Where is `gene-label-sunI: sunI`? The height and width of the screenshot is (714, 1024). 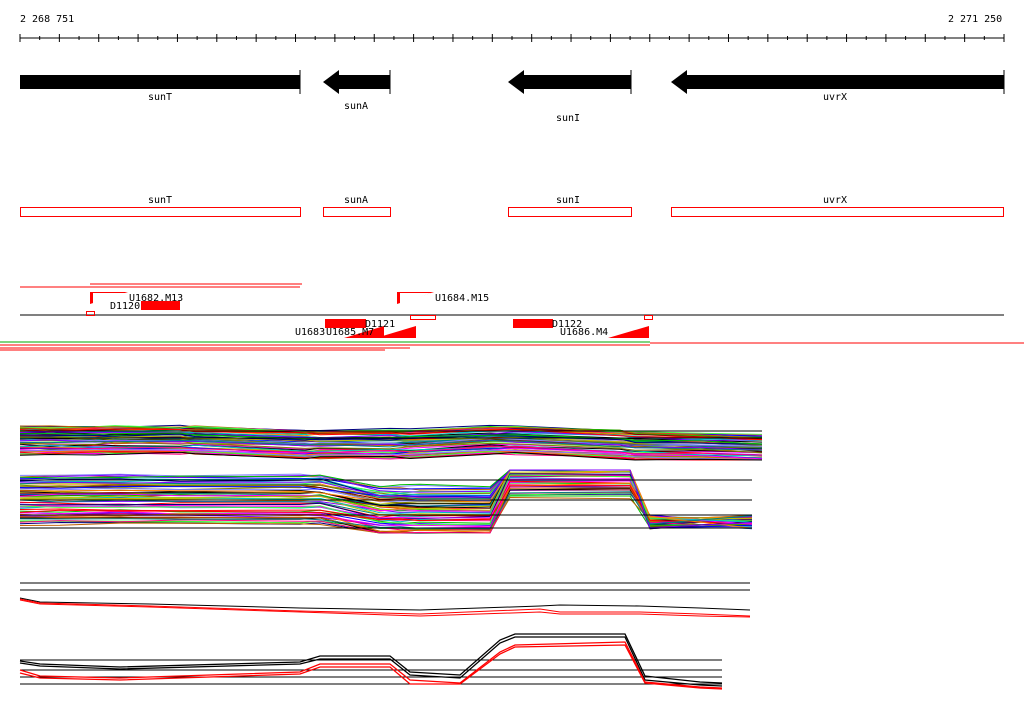
gene-label-sunI: sunI is located at coordinates (568, 118).